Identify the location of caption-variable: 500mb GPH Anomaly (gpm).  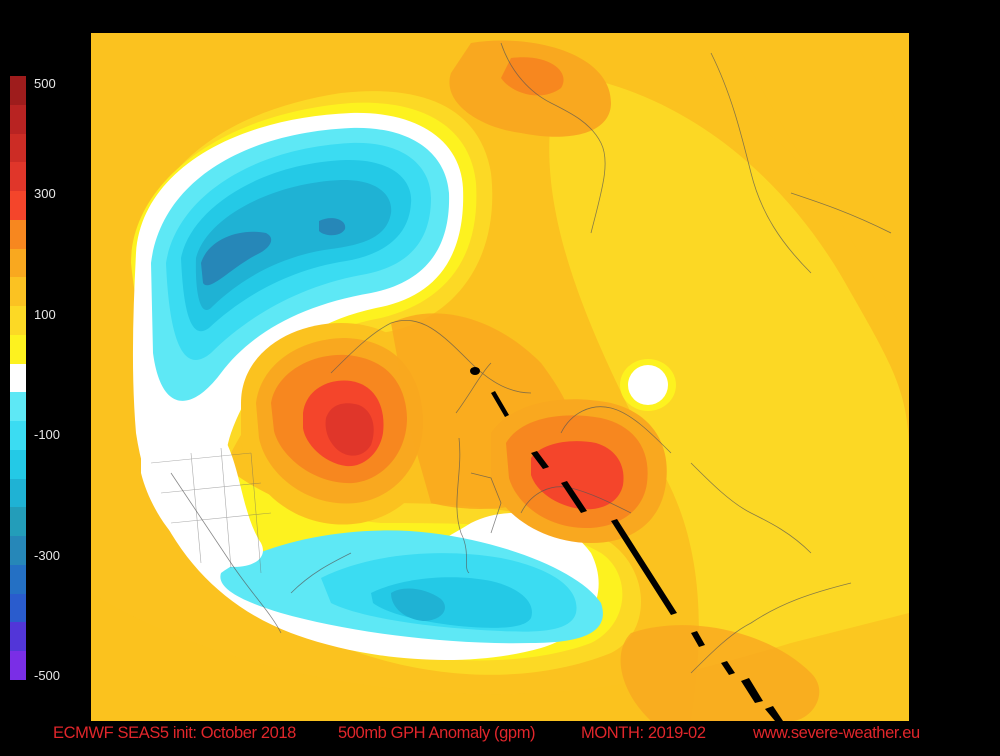
(437, 733).